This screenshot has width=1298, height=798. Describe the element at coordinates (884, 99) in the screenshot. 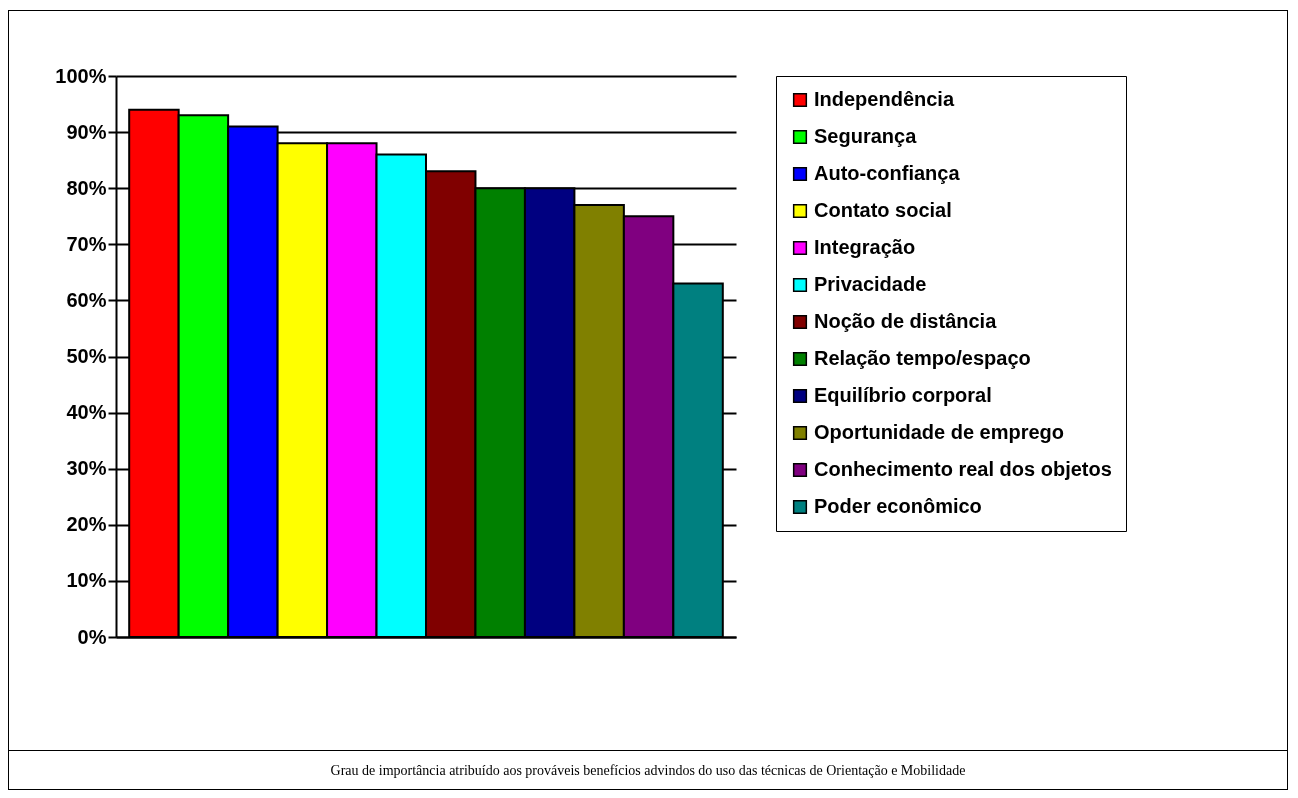

I see `legend-label: Independência` at that location.